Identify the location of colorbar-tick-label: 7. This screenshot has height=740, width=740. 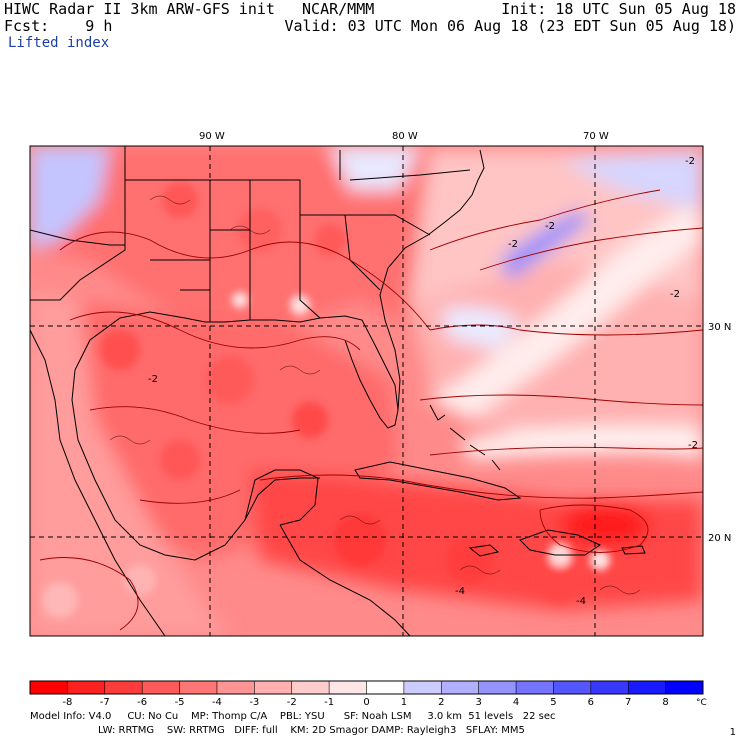
(628, 702).